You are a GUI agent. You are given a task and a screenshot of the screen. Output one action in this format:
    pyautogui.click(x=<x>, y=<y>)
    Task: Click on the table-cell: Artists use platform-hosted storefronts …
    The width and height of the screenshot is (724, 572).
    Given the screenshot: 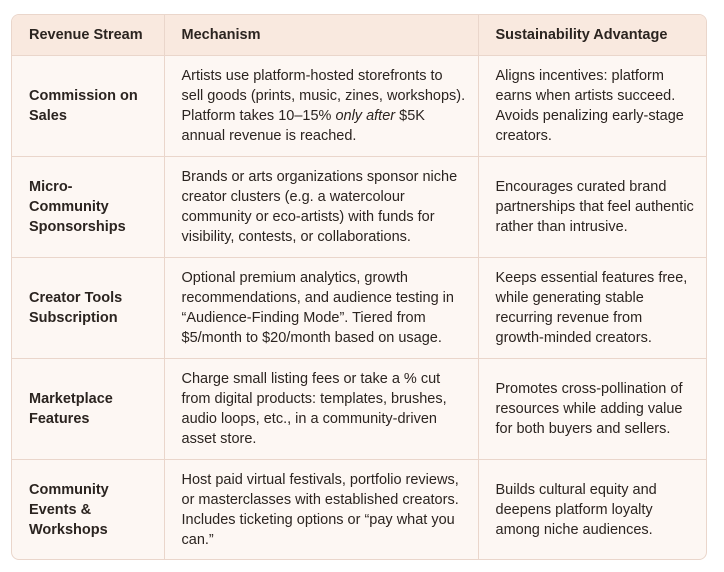 What is the action you would take?
    pyautogui.click(x=321, y=106)
    